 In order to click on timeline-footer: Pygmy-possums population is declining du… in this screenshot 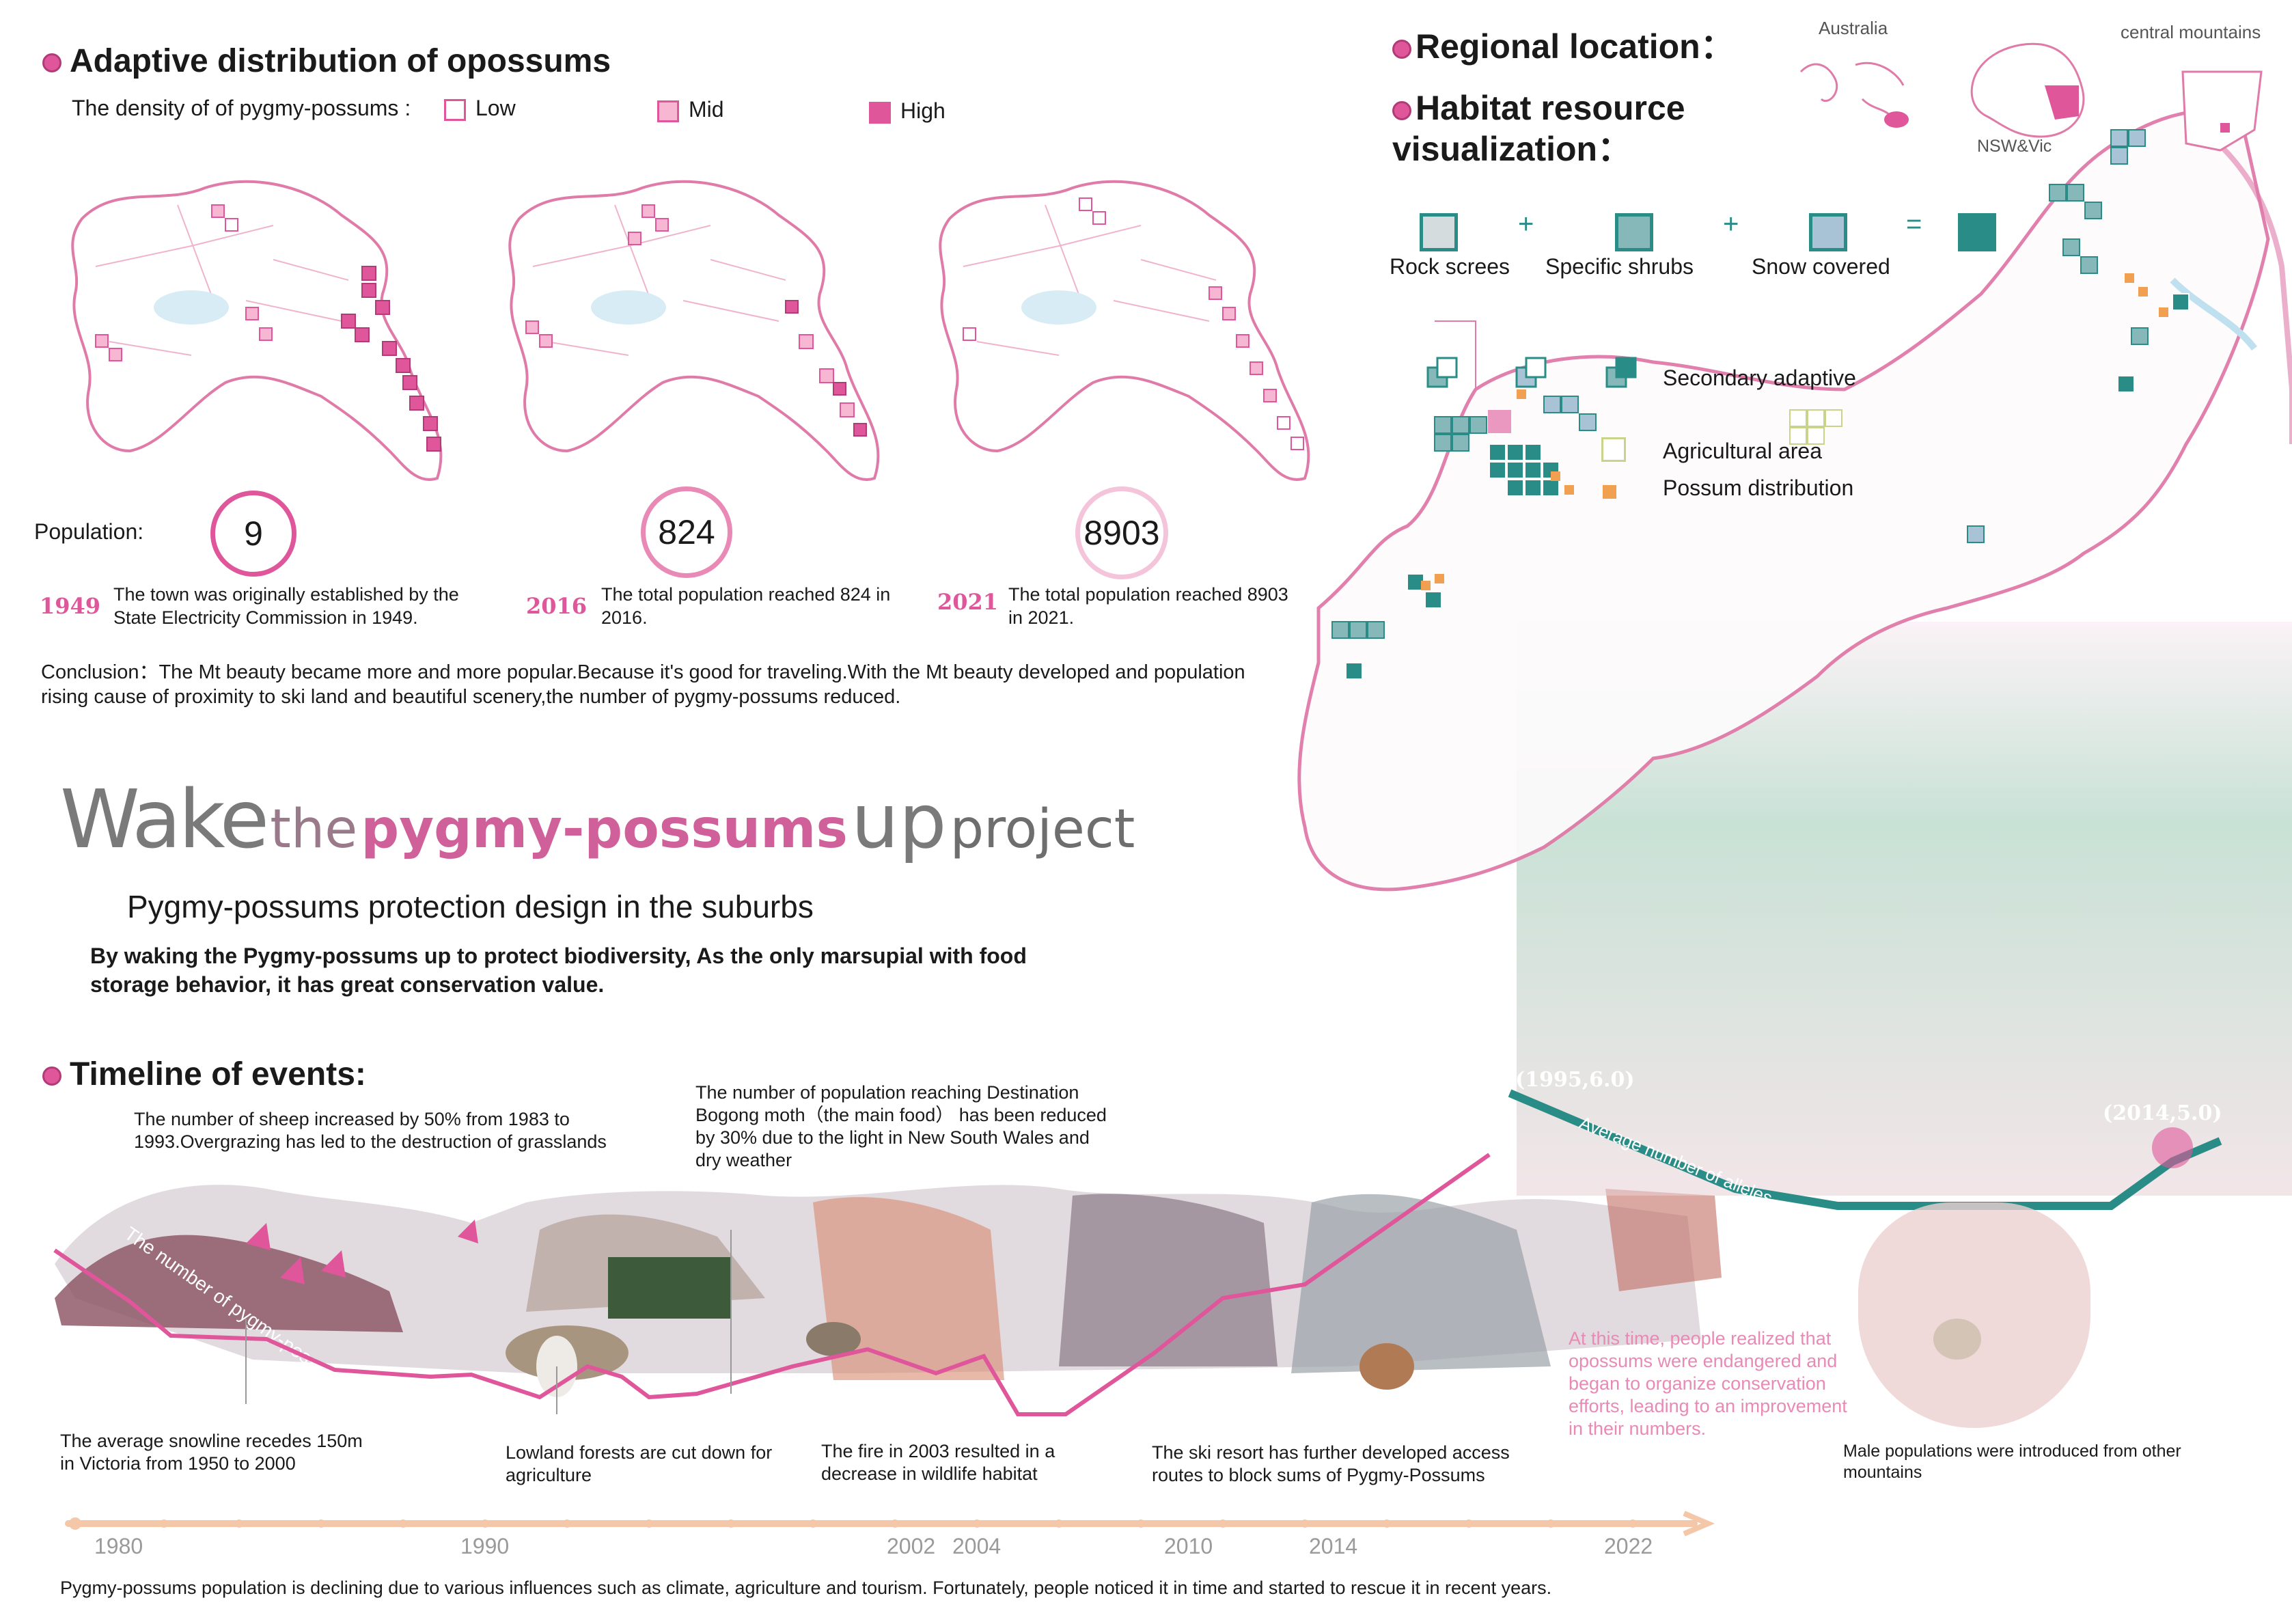, I will do `click(806, 1588)`.